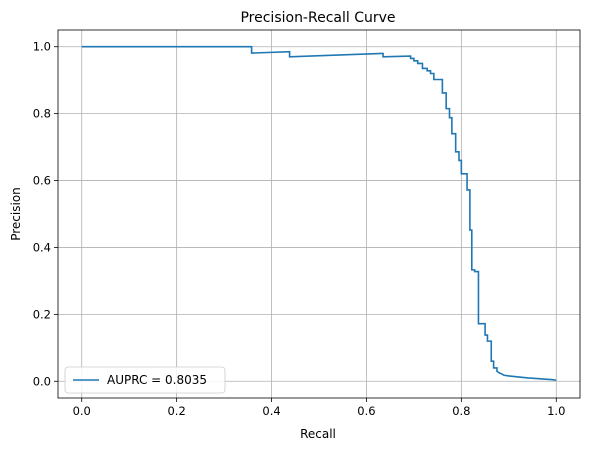 The height and width of the screenshot is (449, 589). Describe the element at coordinates (42, 114) in the screenshot. I see `y-tick-label: 0.8` at that location.